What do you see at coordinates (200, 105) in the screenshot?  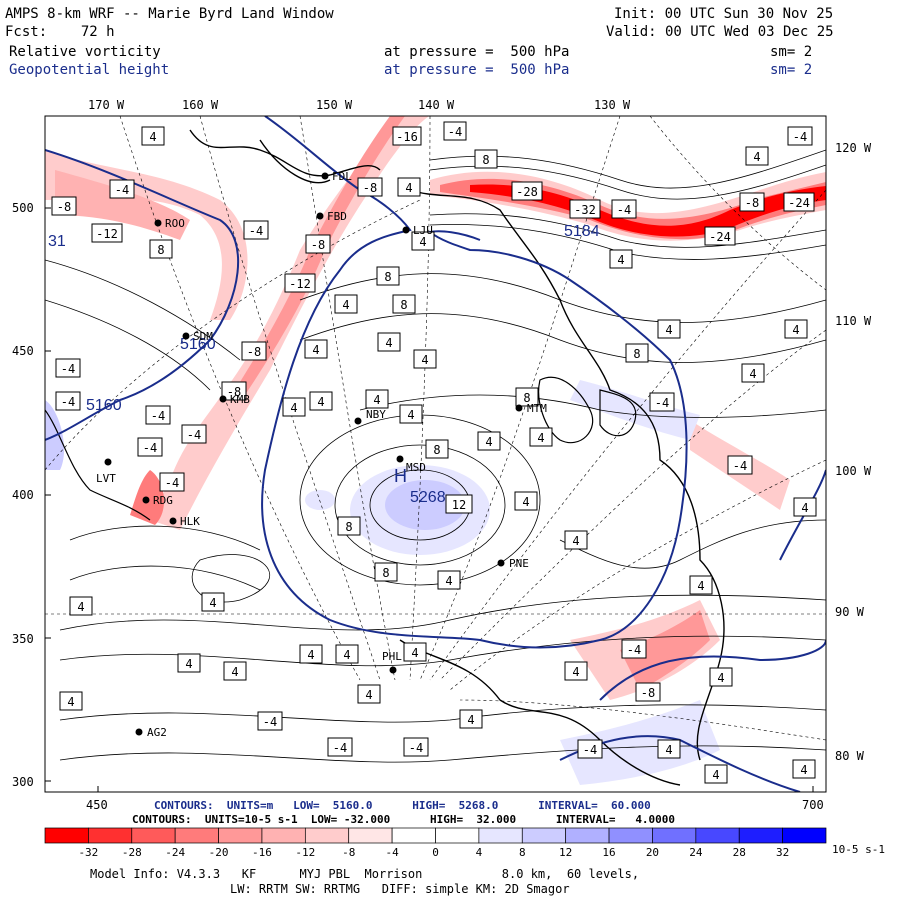 I see `lon-label-top: 160 W` at bounding box center [200, 105].